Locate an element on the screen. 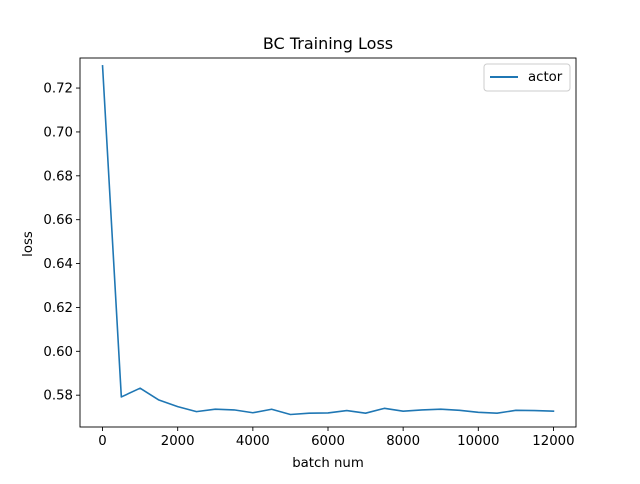 Image resolution: width=640 pixels, height=484 pixels. x-tick-label: 10000 is located at coordinates (478, 441).